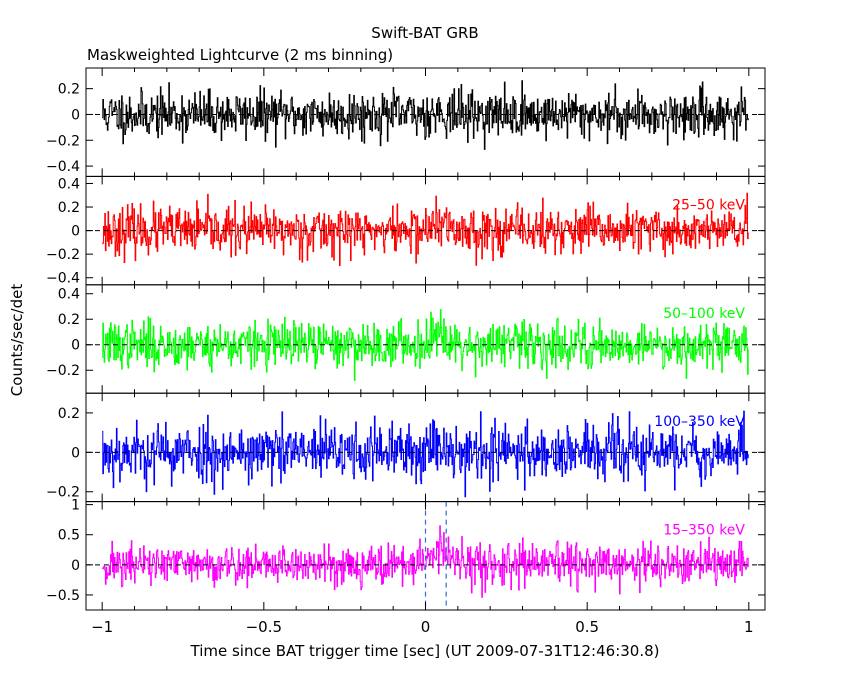 This screenshot has width=850, height=680. Describe the element at coordinates (69, 414) in the screenshot. I see `y-tick-label-4-1: 0.2` at that location.